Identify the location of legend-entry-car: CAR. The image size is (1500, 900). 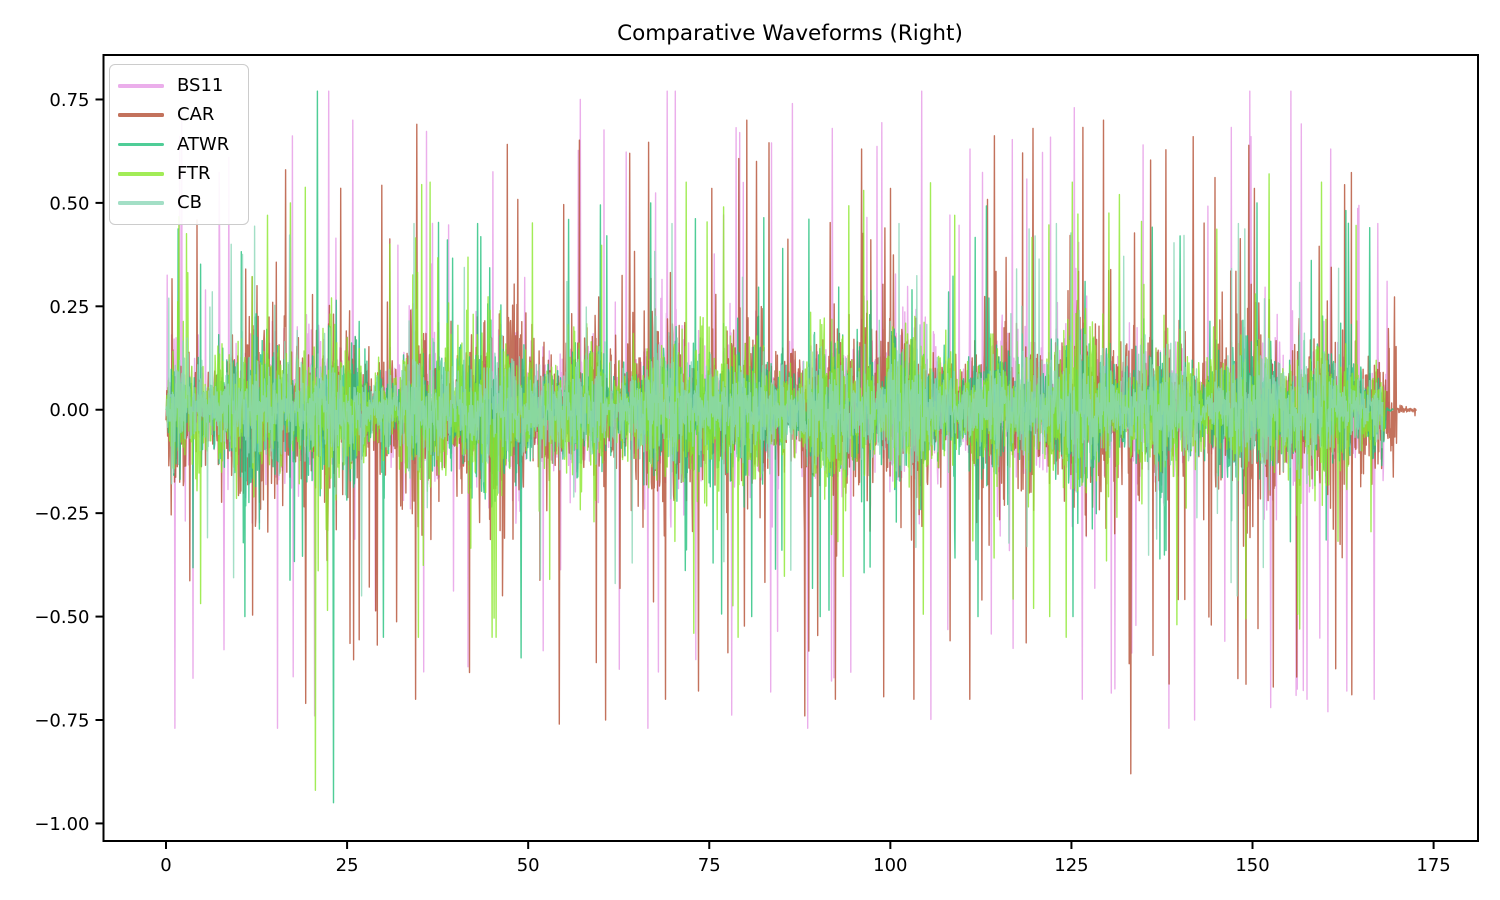
(178, 115).